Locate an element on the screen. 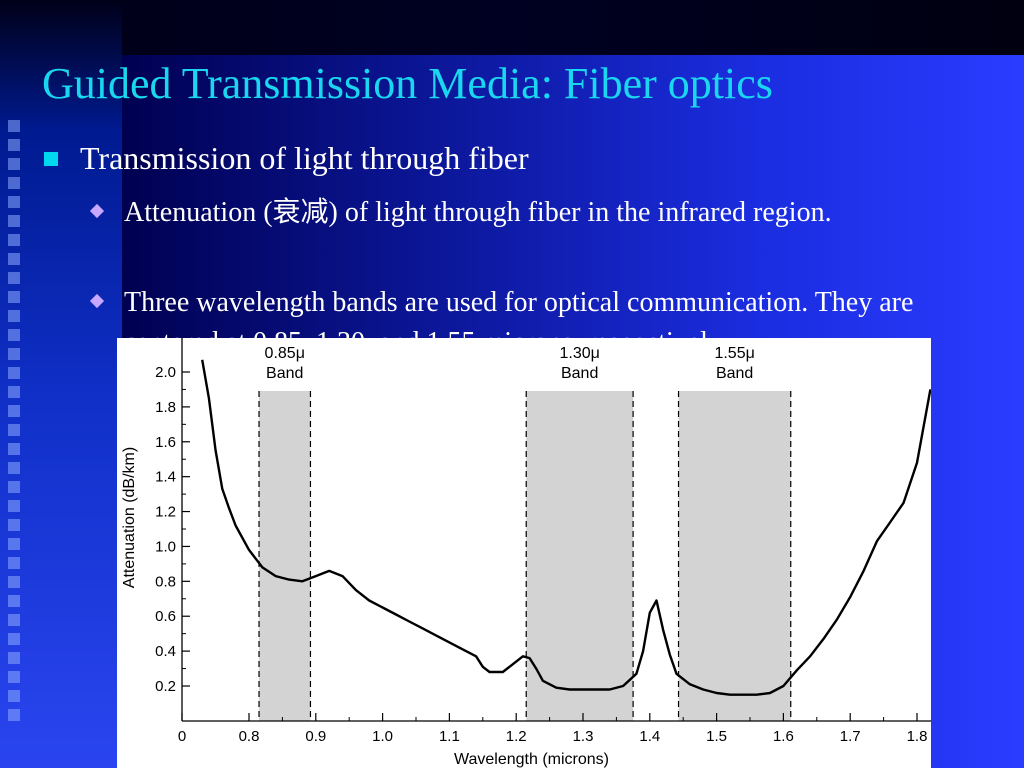 The width and height of the screenshot is (1024, 768). band-1-label: Band is located at coordinates (284, 373).